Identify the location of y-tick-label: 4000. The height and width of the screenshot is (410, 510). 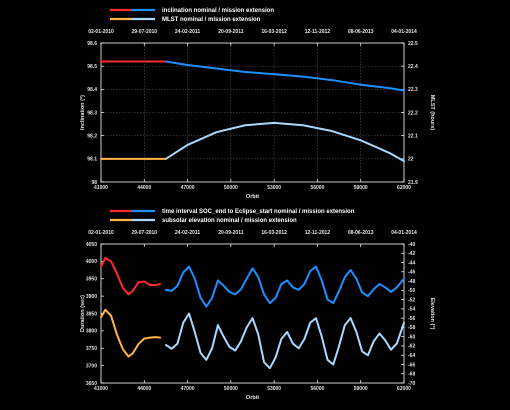
(91, 262).